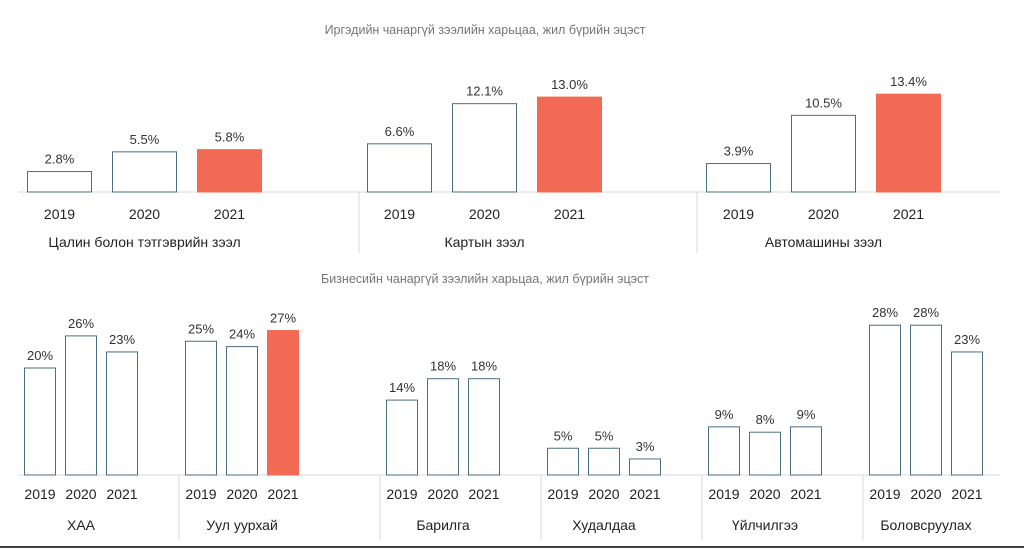 Image resolution: width=1024 pixels, height=550 pixels. Describe the element at coordinates (40, 355) in the screenshot. I see `data-label: 20%` at that location.